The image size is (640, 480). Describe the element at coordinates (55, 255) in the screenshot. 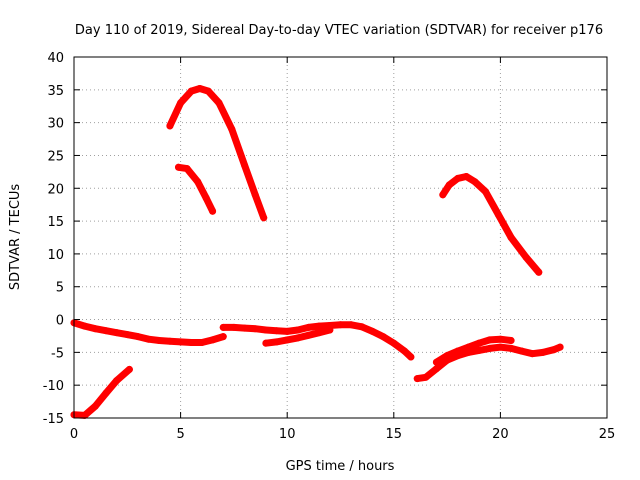

I see `y-tick-label: 10` at that location.